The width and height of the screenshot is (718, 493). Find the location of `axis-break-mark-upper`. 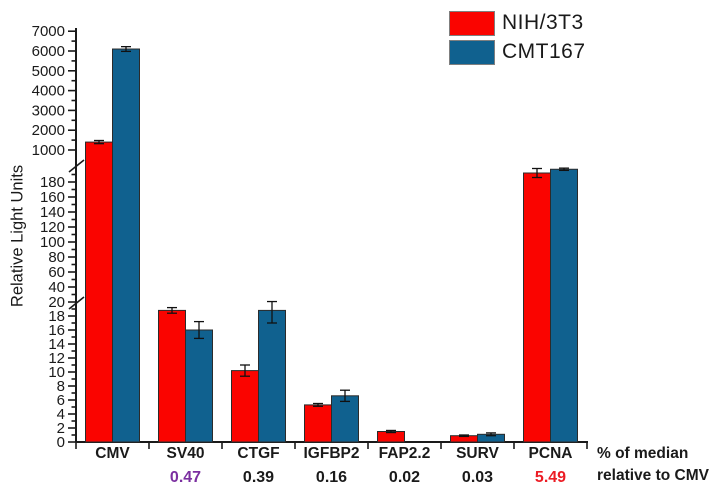

axis-break-mark-upper is located at coordinates (76, 166).